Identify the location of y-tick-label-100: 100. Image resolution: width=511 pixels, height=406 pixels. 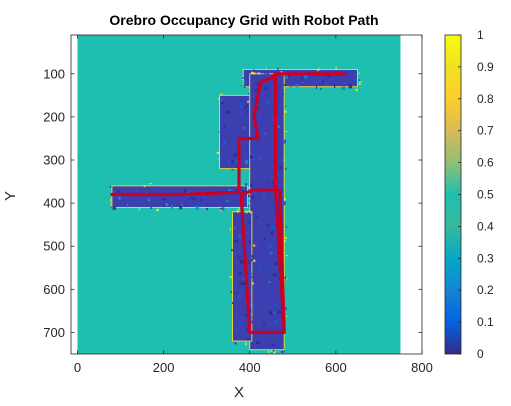
(54, 73).